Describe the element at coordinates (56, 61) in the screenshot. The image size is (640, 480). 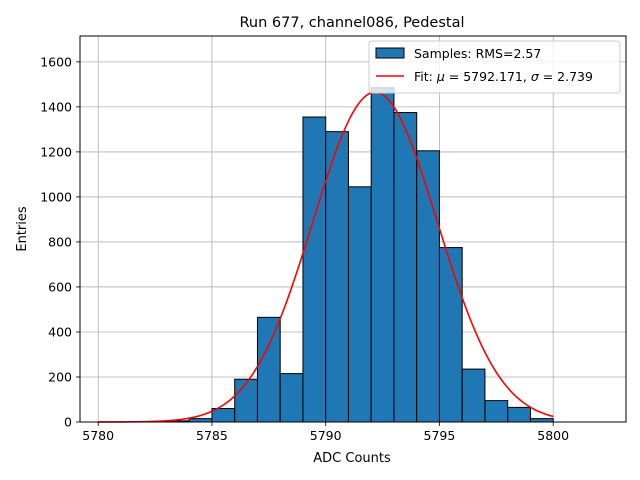
I see `y-tick-label: 1600` at that location.